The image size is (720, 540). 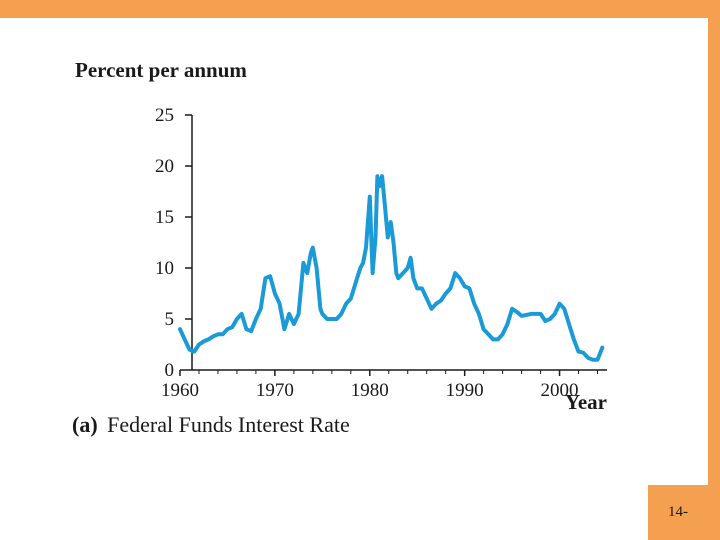 I want to click on x-axis: 1960 1970 1980 1990 2000, so click(x=384, y=385).